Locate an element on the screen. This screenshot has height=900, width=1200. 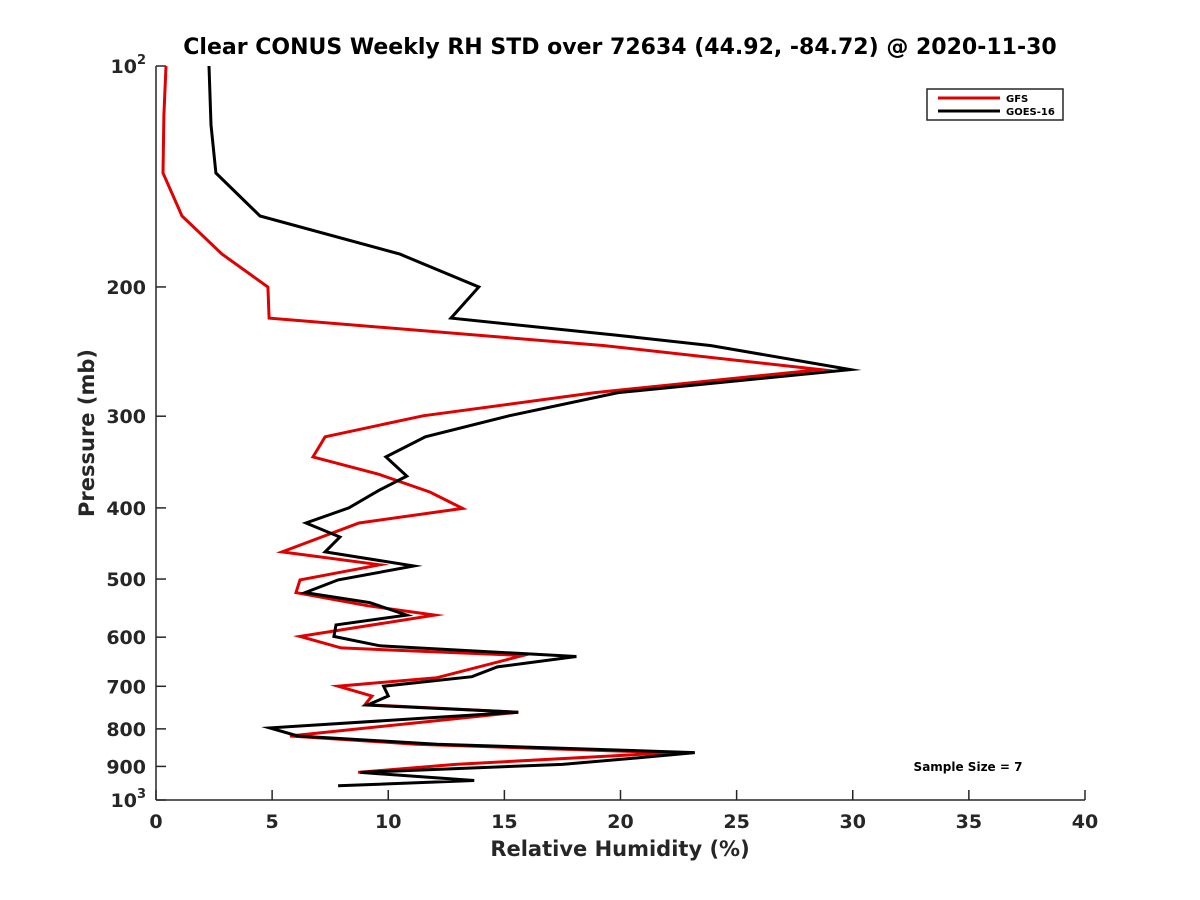
x-axis-label: Relative Humidity (%) is located at coordinates (619, 849).